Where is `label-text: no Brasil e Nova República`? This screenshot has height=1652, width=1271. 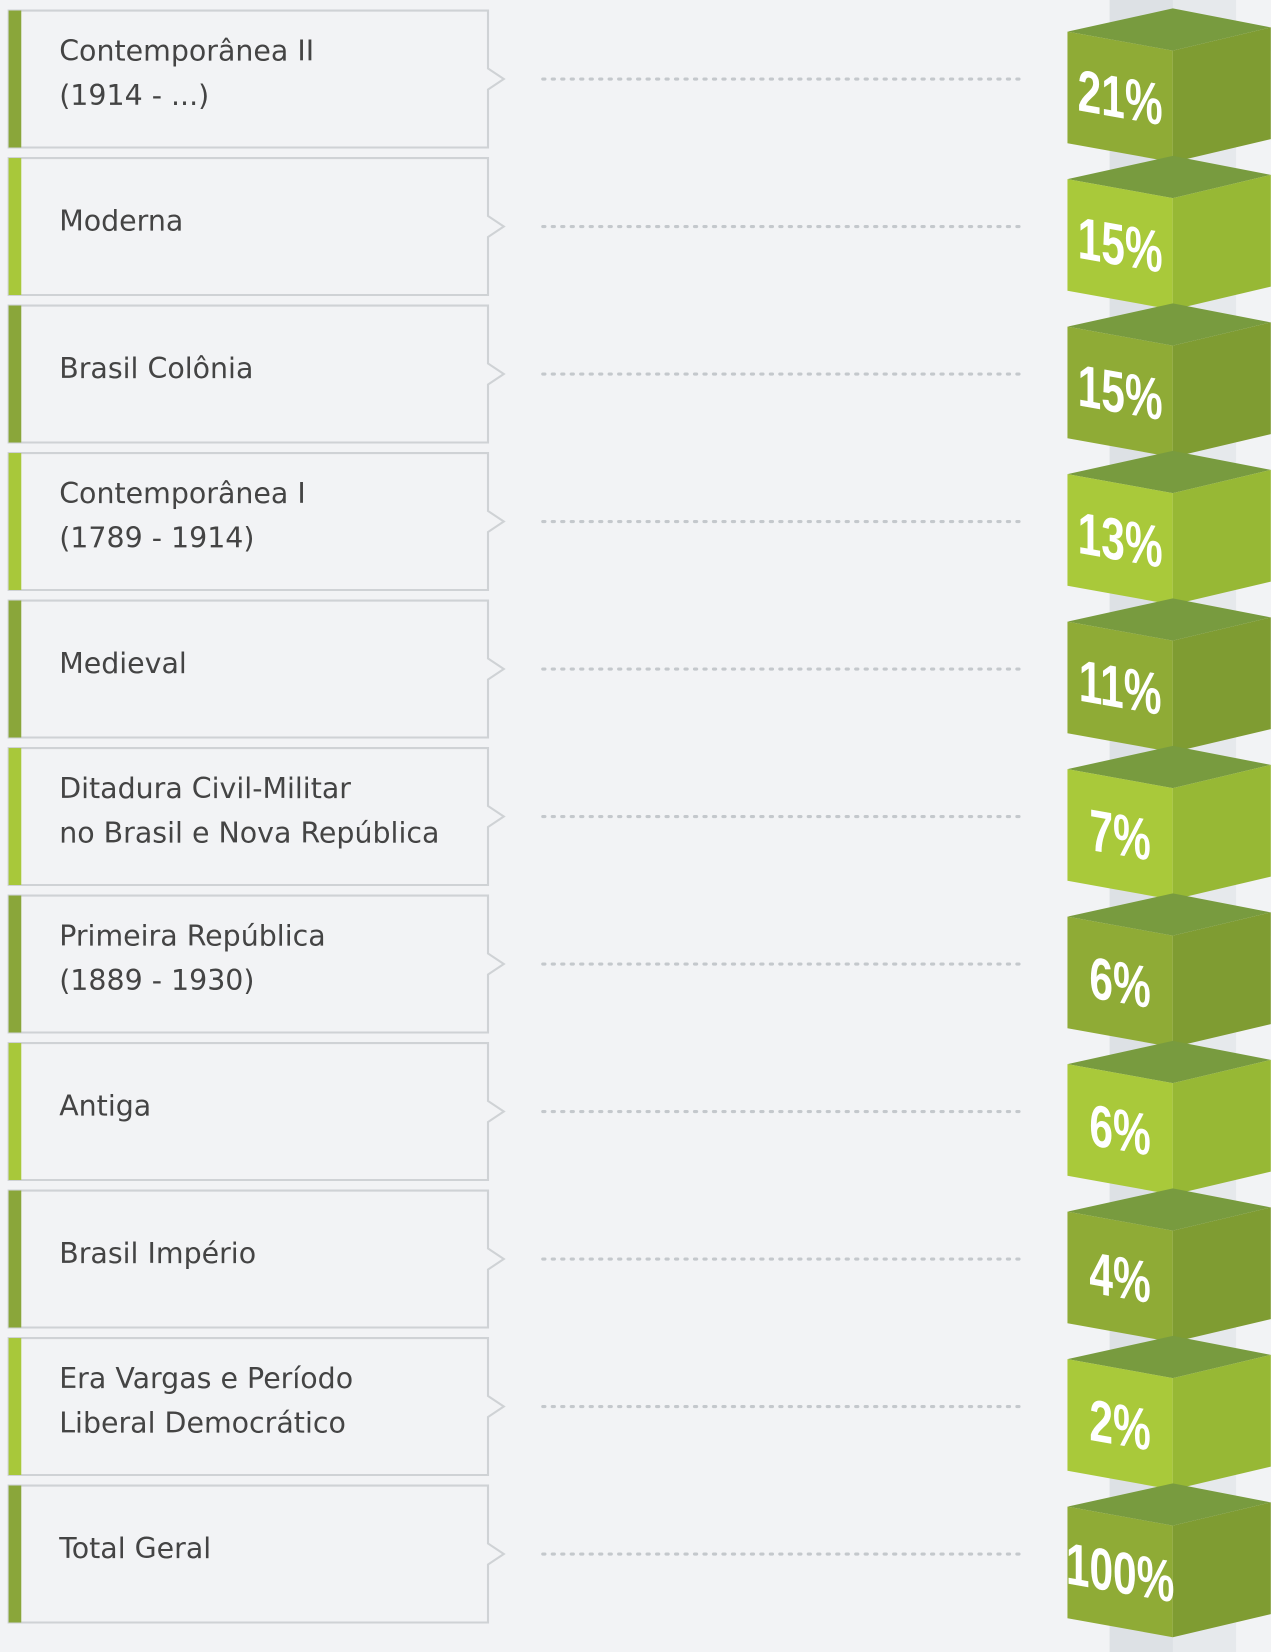
label-text: no Brasil e Nova República is located at coordinates (249, 832).